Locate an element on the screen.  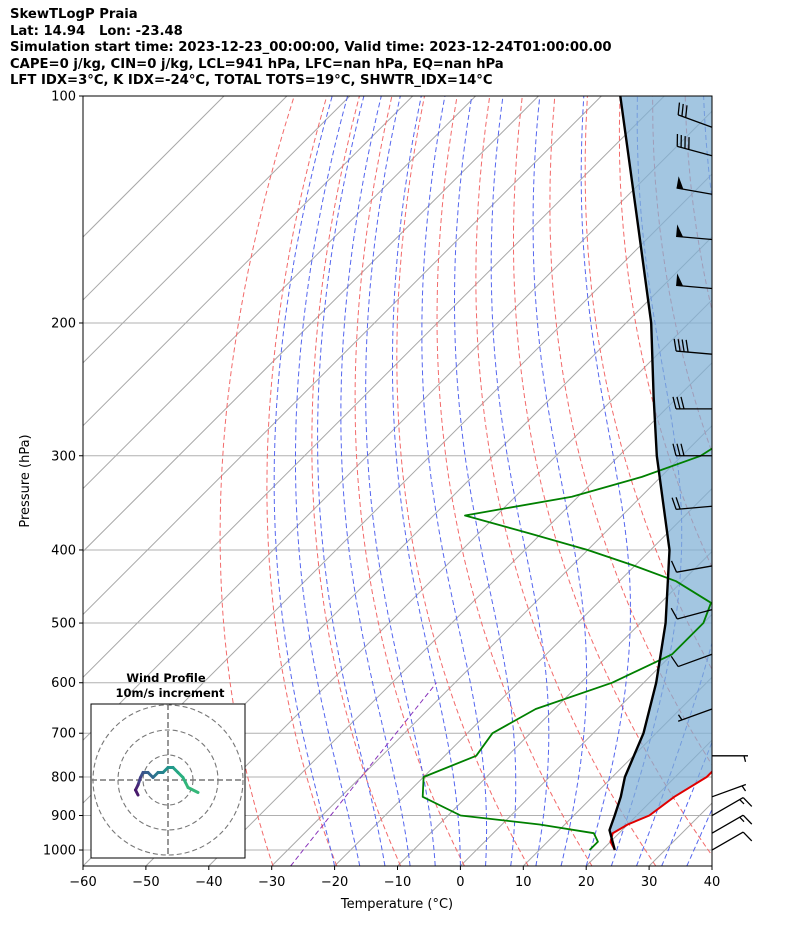
temperature-line is located at coordinates (660, 810).